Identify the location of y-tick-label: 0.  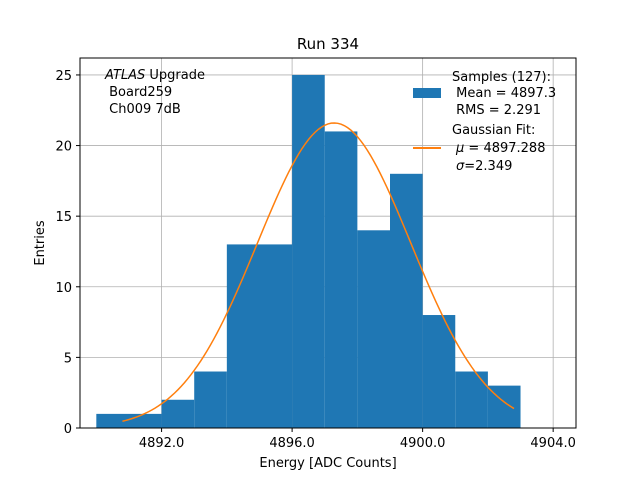
(68, 429).